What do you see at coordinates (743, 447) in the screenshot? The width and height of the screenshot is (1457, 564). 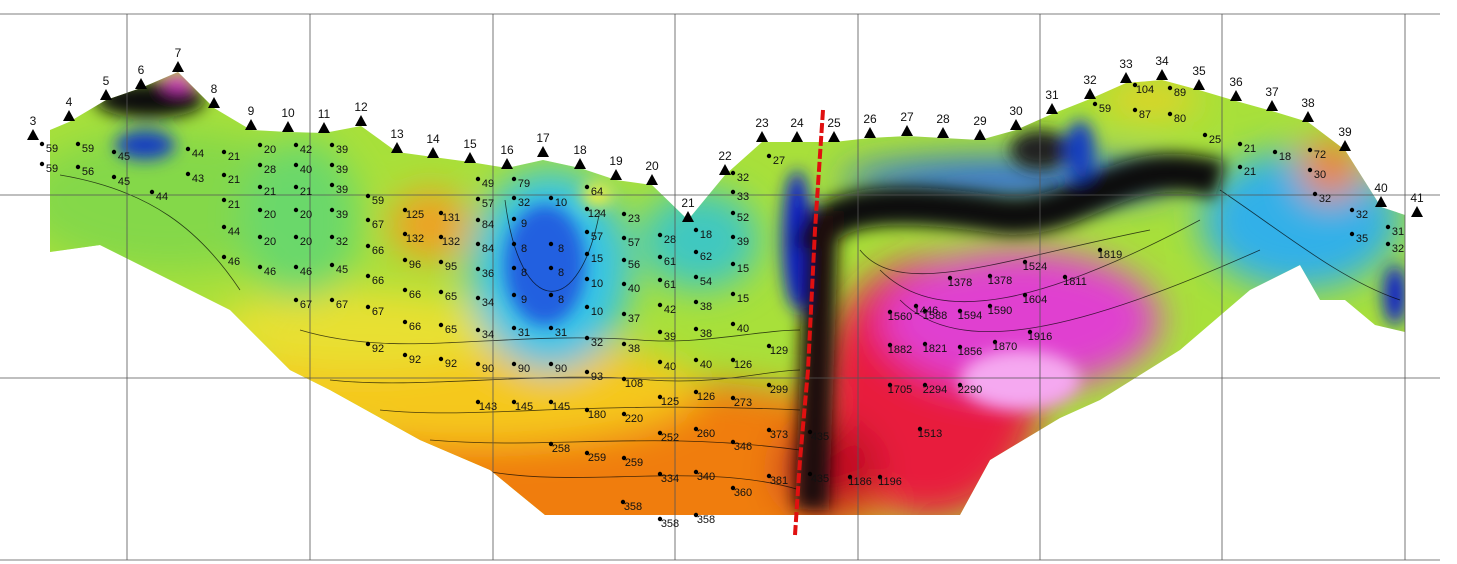 I see `value-label: 346` at bounding box center [743, 447].